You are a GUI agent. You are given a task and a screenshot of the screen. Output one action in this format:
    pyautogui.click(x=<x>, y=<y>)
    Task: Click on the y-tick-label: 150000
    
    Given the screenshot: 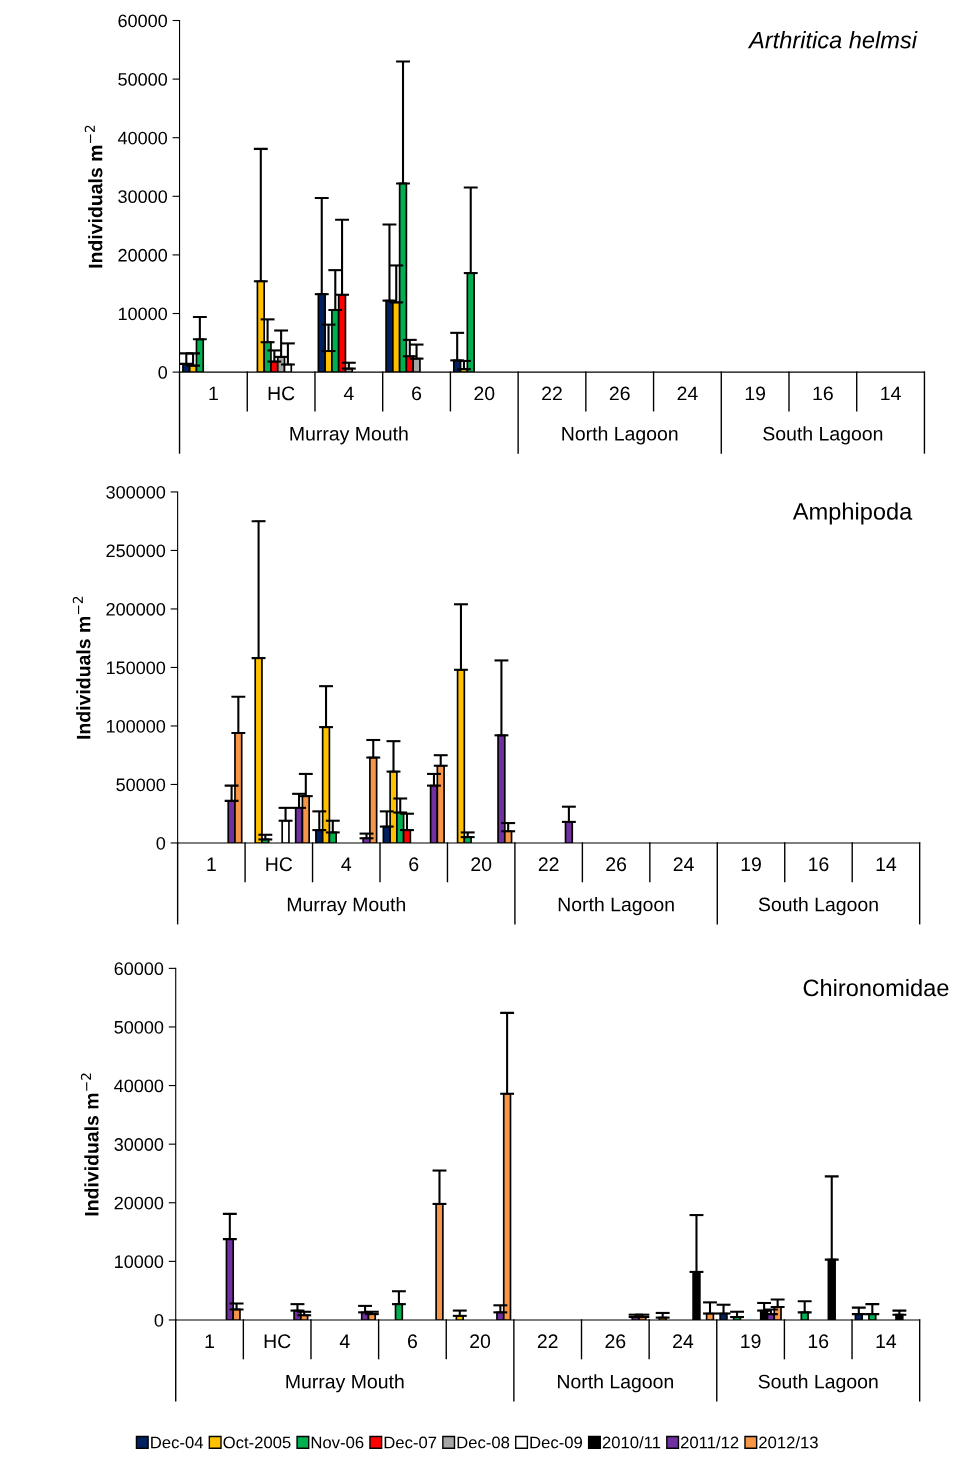 What is the action you would take?
    pyautogui.click(x=136, y=668)
    